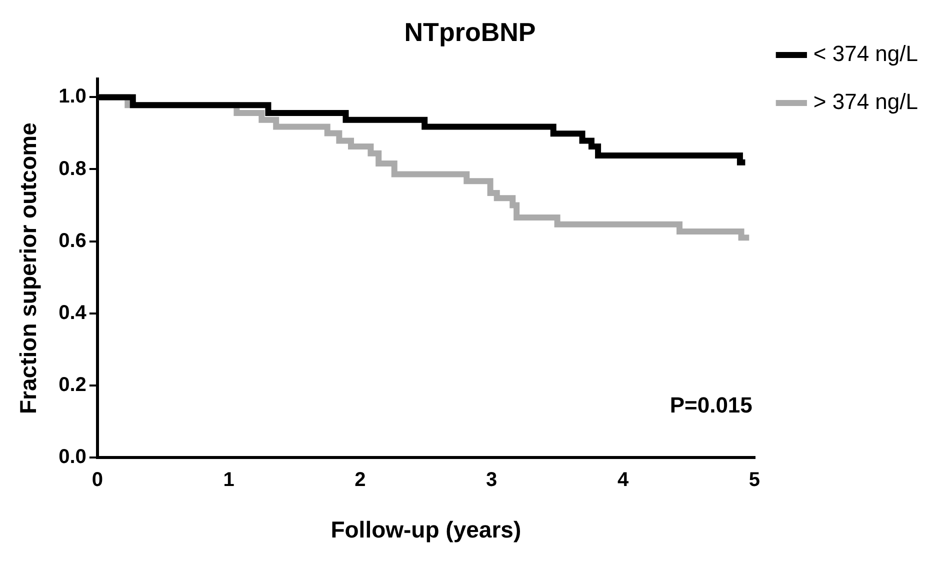 The image size is (948, 563). Describe the element at coordinates (470, 31) in the screenshot. I see `chart-title: NTproBNP` at that location.